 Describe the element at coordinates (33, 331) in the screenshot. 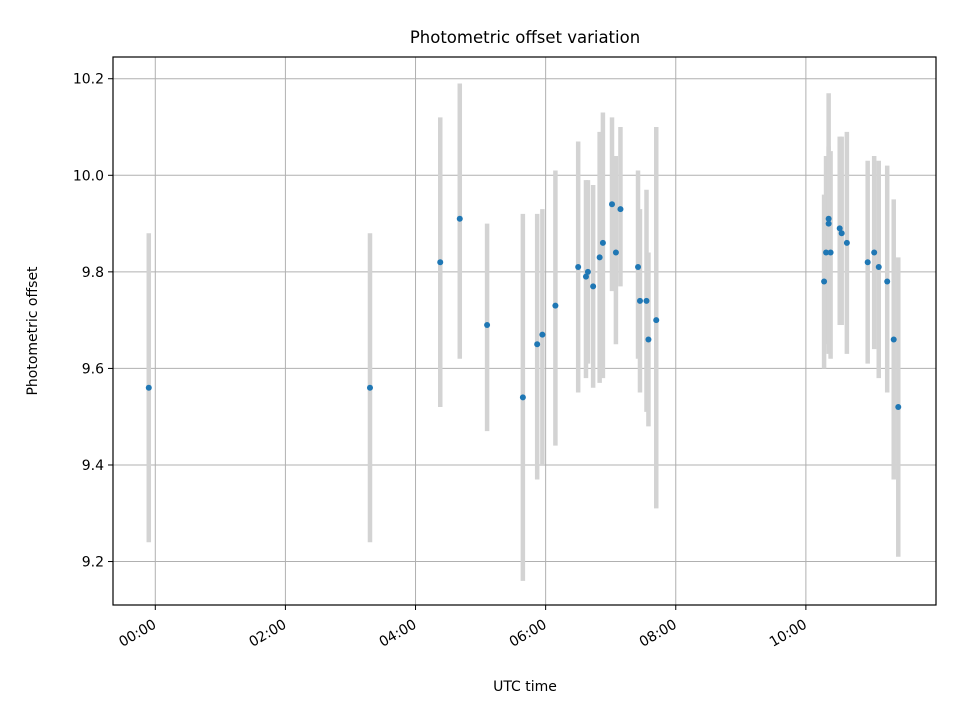

I see `y-axis-label: Photometric offset` at that location.